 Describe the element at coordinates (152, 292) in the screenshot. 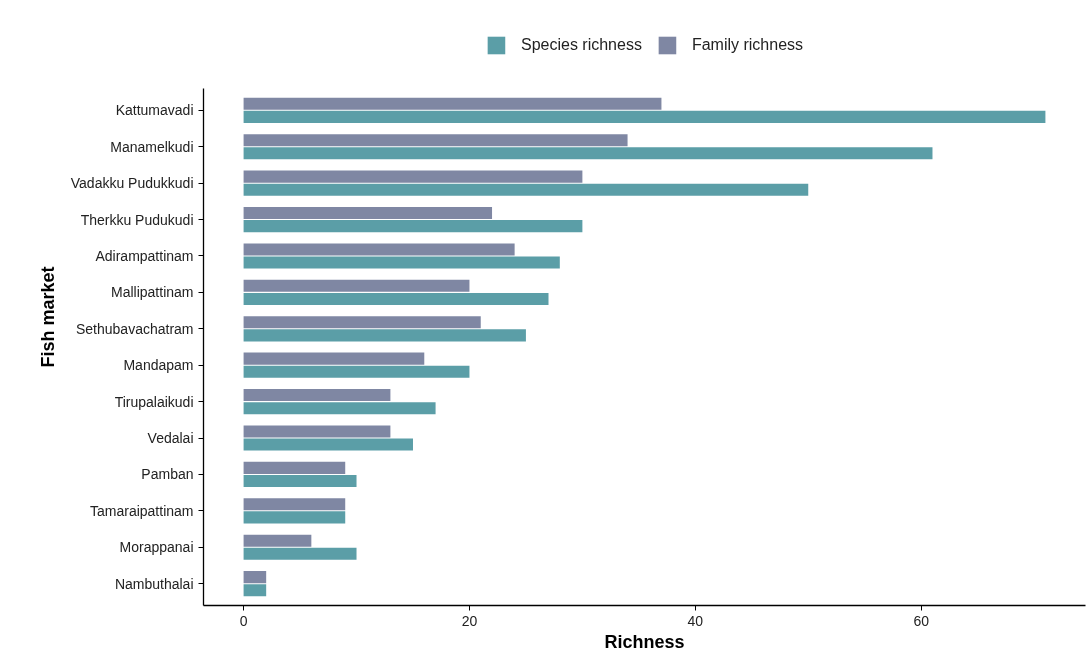

I see `y-tick-label: Mallipattinam` at that location.